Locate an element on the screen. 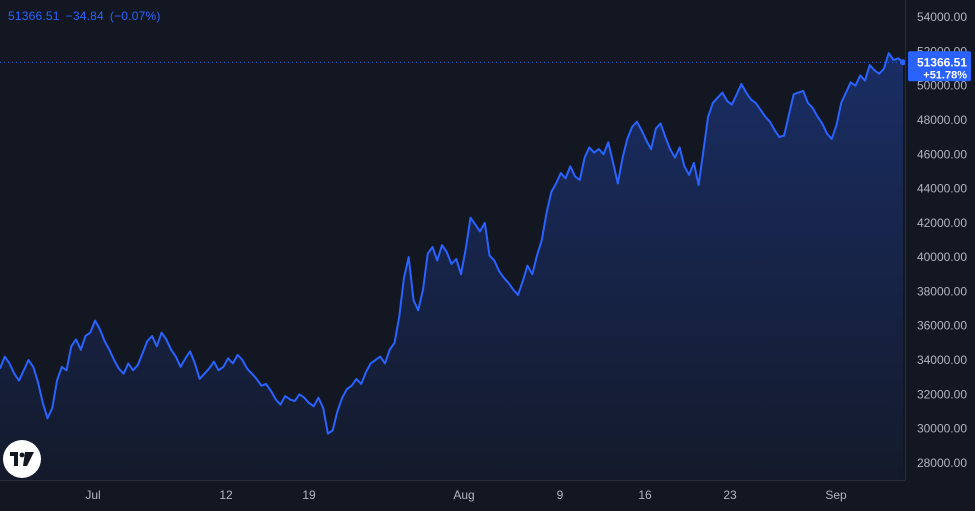 Image resolution: width=975 pixels, height=511 pixels. y-tick-label: 34000.00 is located at coordinates (942, 360).